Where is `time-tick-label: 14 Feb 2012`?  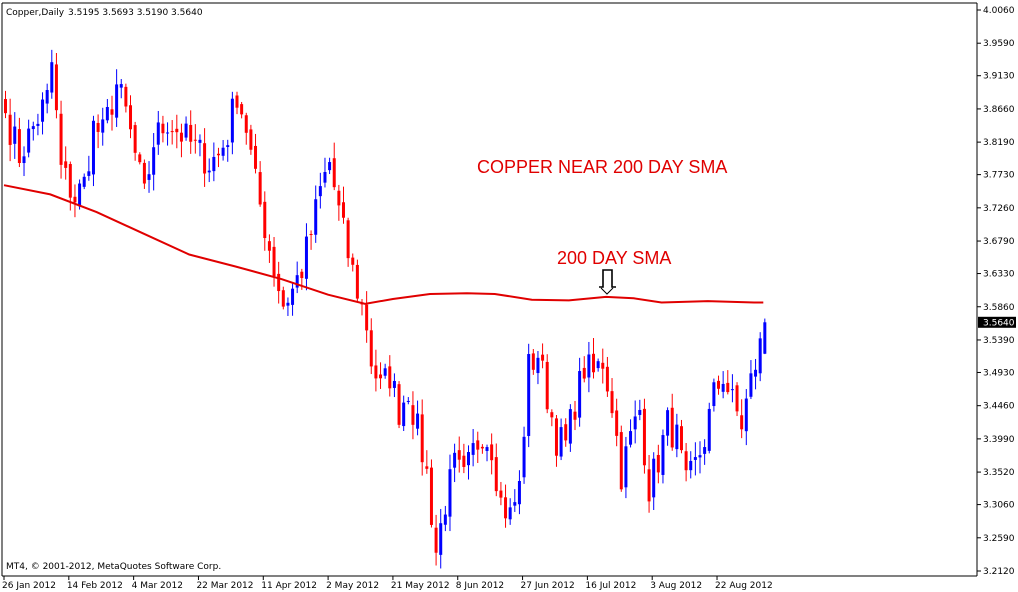 time-tick-label: 14 Feb 2012 is located at coordinates (95, 586).